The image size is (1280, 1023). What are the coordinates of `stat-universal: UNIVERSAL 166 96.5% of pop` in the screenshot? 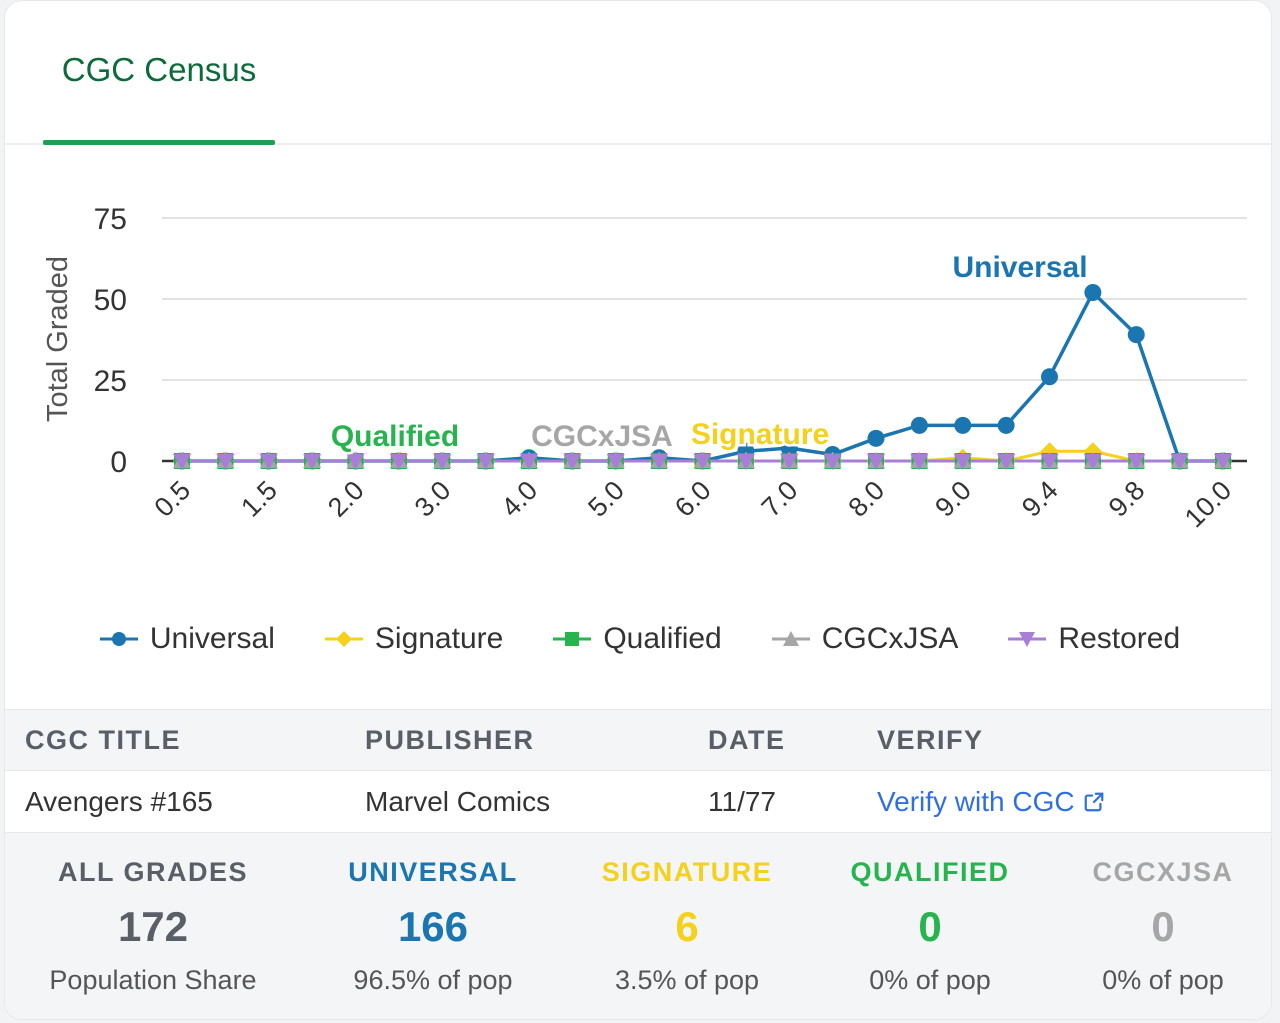 It's located at (433, 926).